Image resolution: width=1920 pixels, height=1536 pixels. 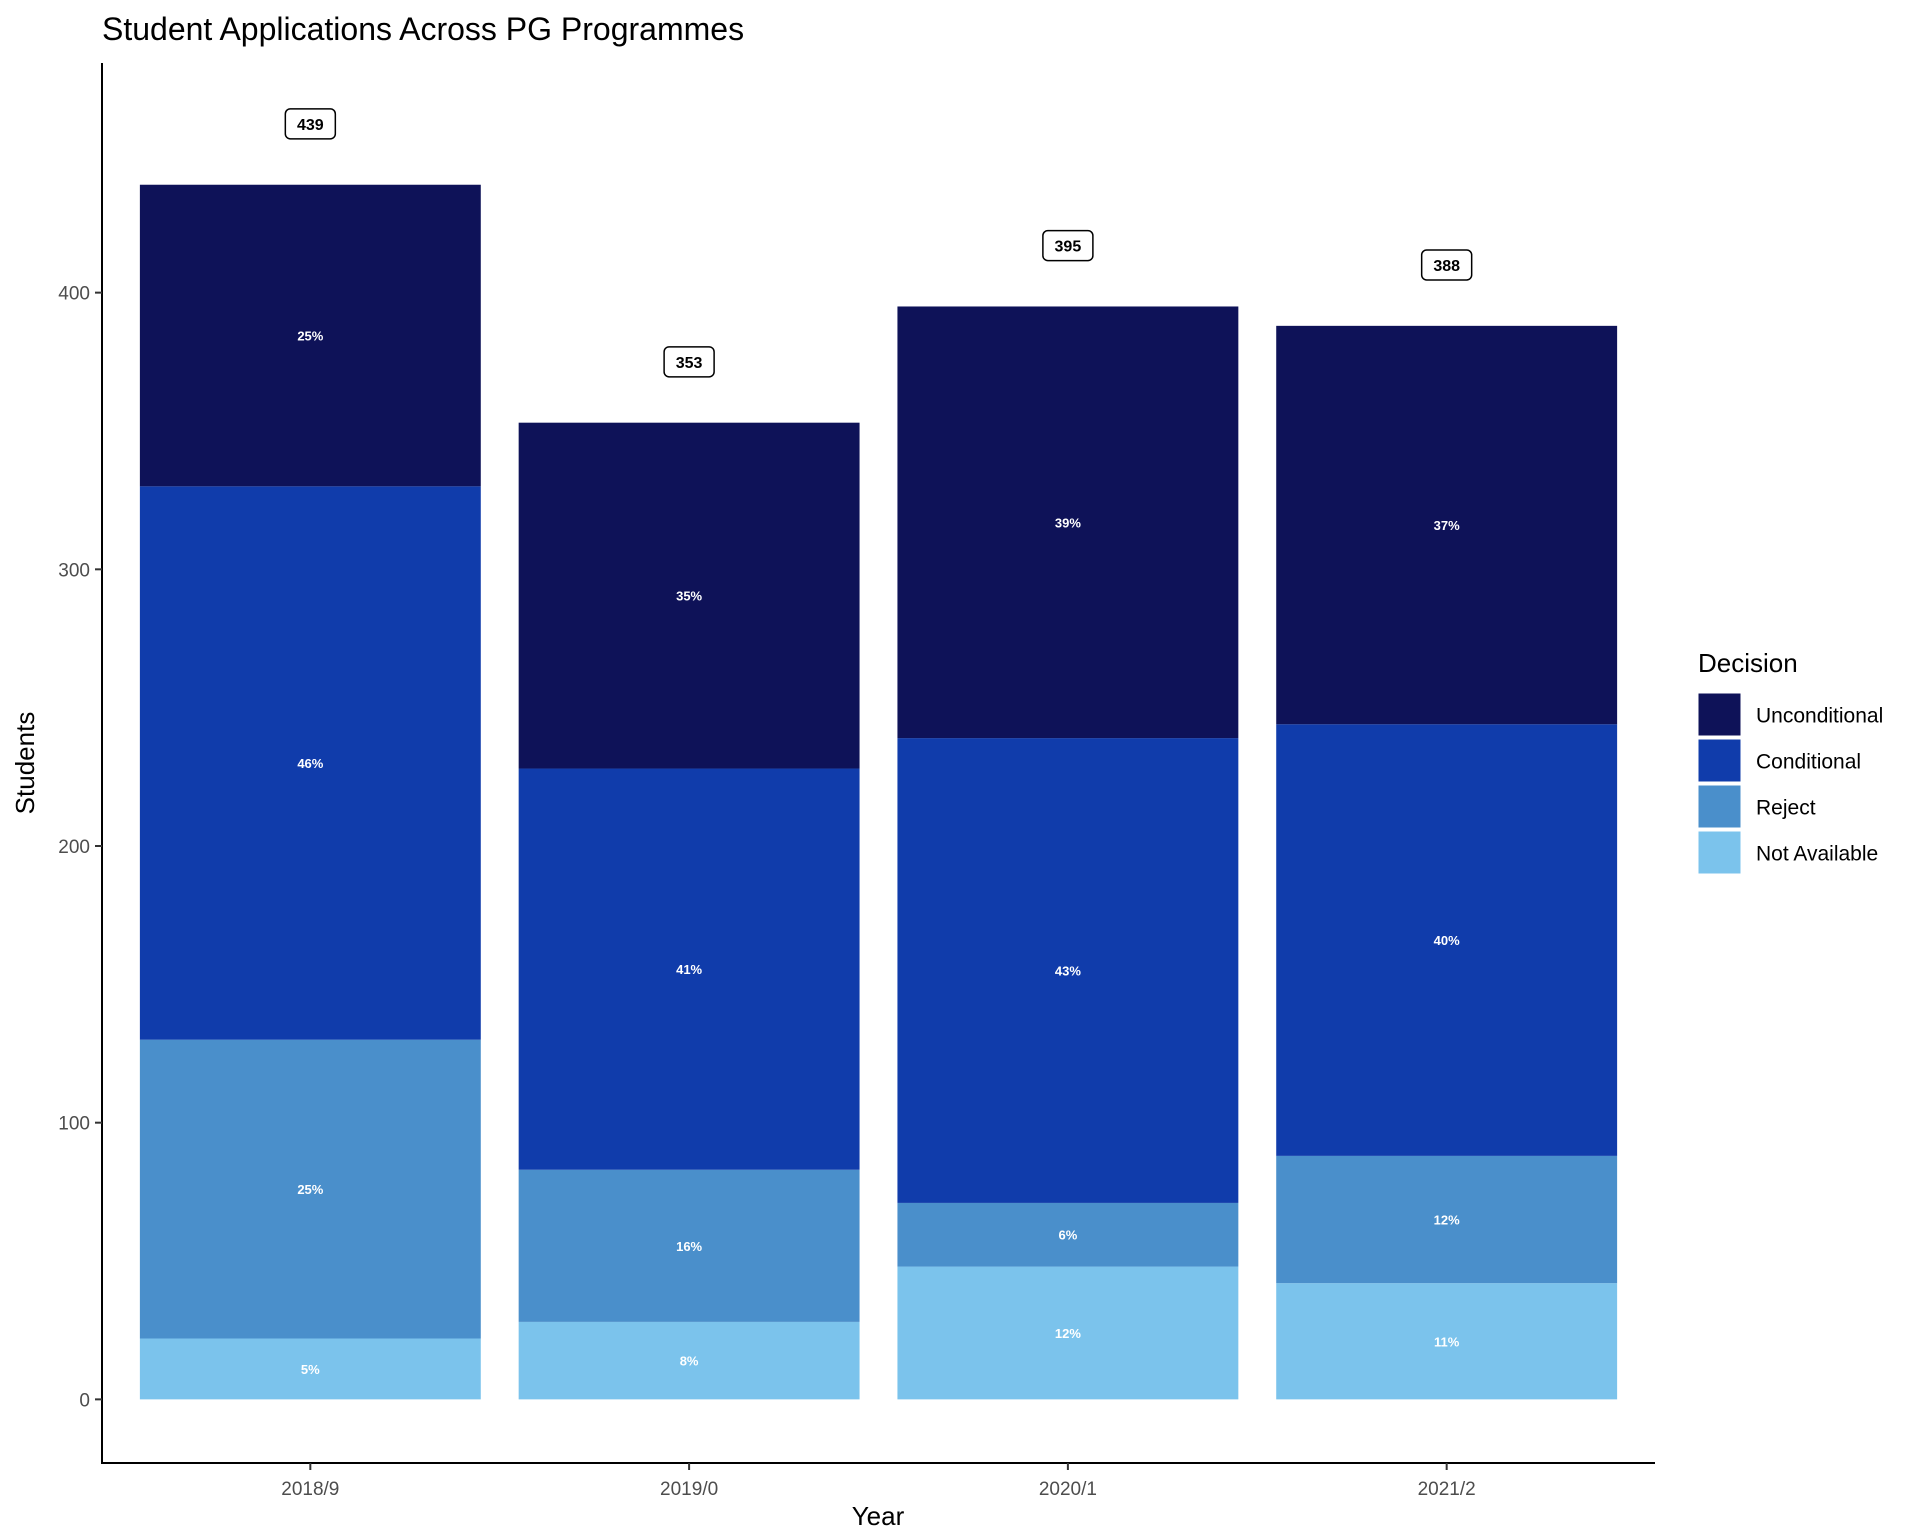 What do you see at coordinates (84, 1400) in the screenshot?
I see `y-tick-label: 0` at bounding box center [84, 1400].